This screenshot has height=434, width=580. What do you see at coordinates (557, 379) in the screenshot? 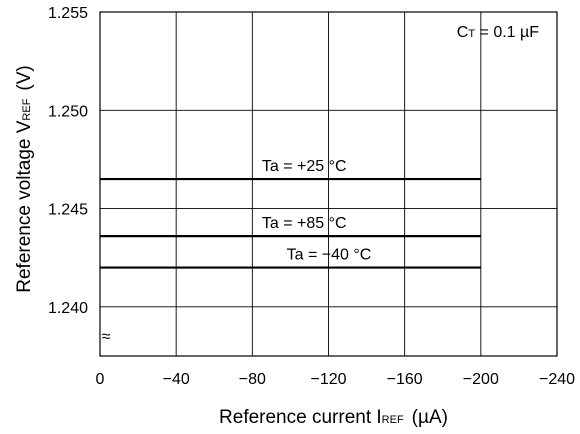
I see `x-tick-label: −240` at bounding box center [557, 379].